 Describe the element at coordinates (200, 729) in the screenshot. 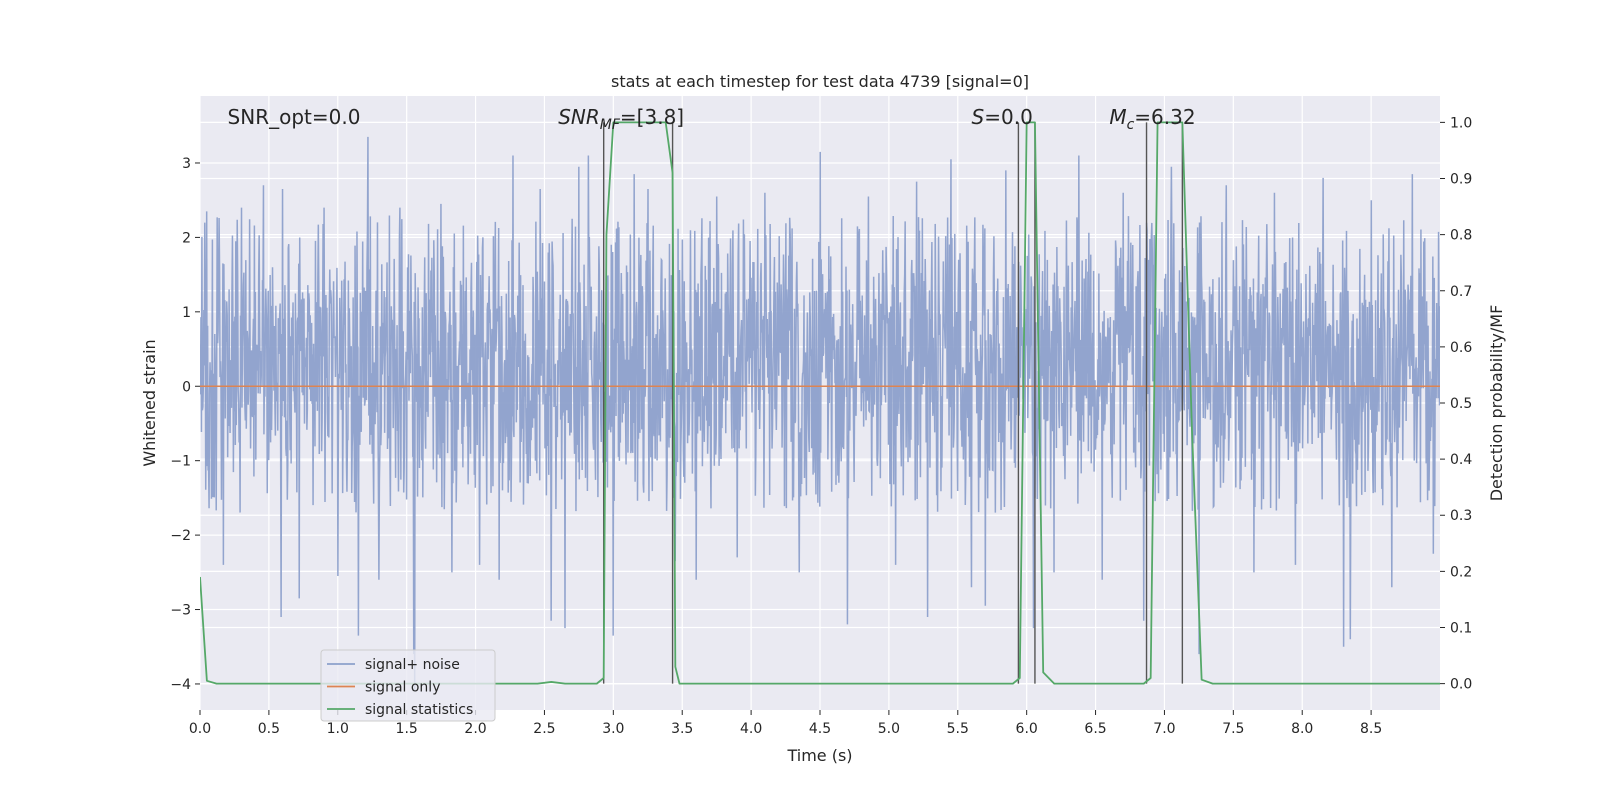

I see `x-tick-label-0: 0.0` at that location.